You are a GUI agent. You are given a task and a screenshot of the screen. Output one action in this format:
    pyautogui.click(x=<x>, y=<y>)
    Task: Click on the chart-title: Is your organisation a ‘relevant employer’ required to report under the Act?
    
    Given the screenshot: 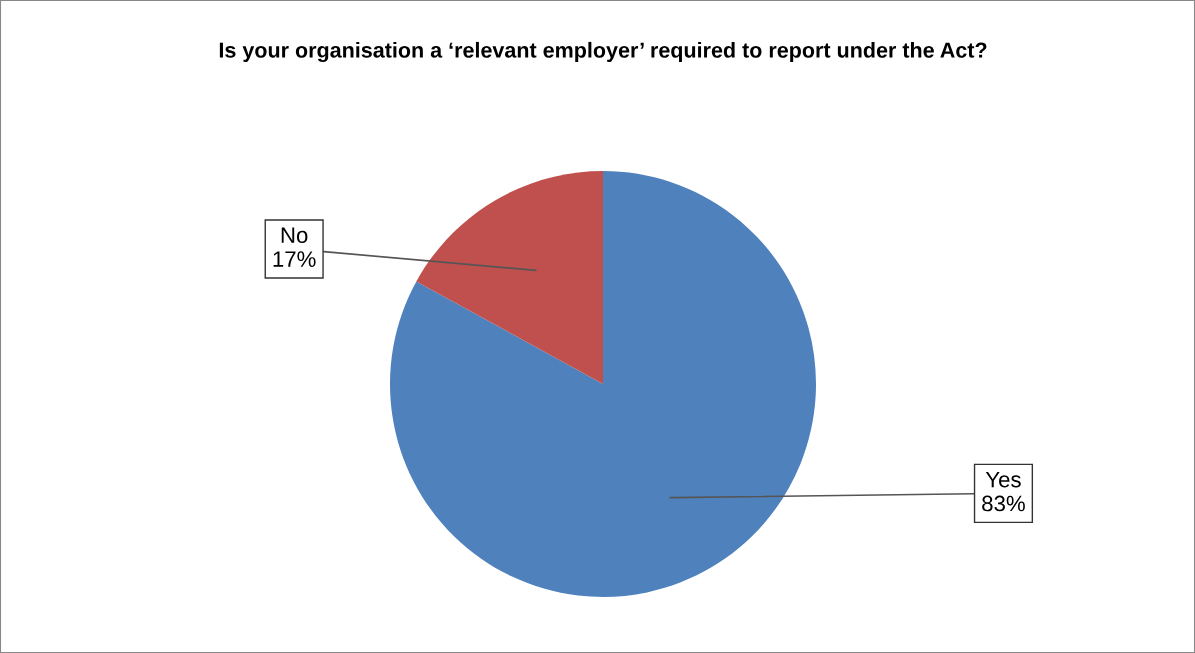 What is the action you would take?
    pyautogui.click(x=603, y=52)
    